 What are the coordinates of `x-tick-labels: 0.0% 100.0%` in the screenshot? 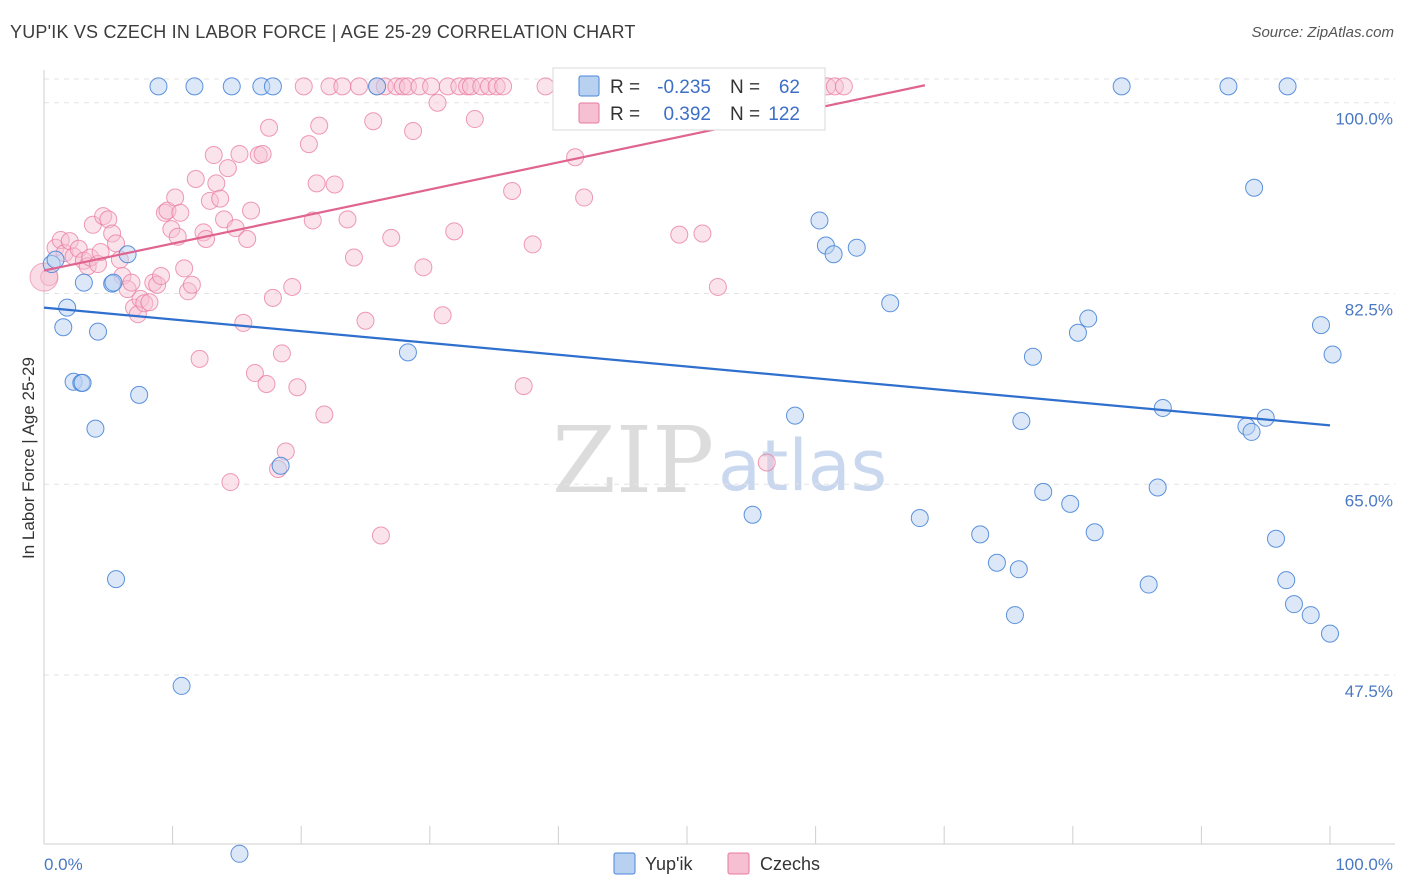 It's located at (718, 864).